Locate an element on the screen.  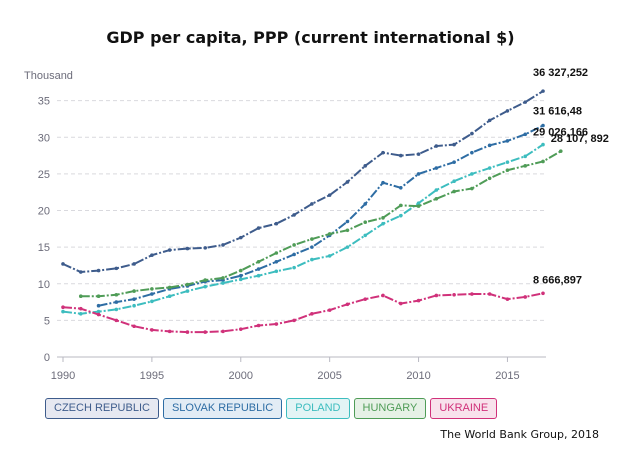
end-value-label: 8 666,897 is located at coordinates (557, 280).